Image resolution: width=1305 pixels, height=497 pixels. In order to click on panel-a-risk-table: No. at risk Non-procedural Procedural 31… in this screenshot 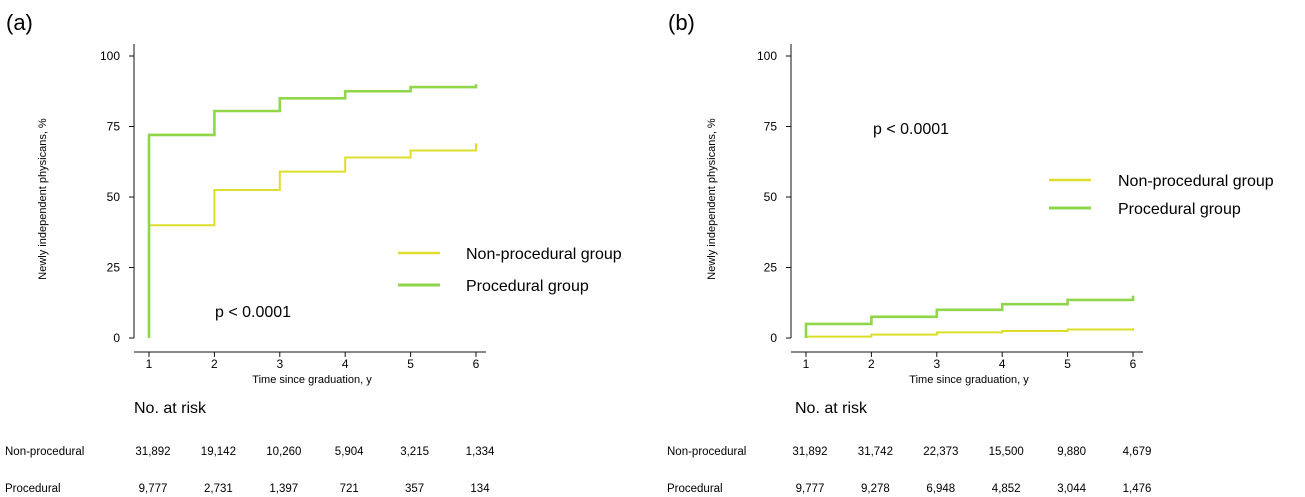, I will do `click(250, 447)`.